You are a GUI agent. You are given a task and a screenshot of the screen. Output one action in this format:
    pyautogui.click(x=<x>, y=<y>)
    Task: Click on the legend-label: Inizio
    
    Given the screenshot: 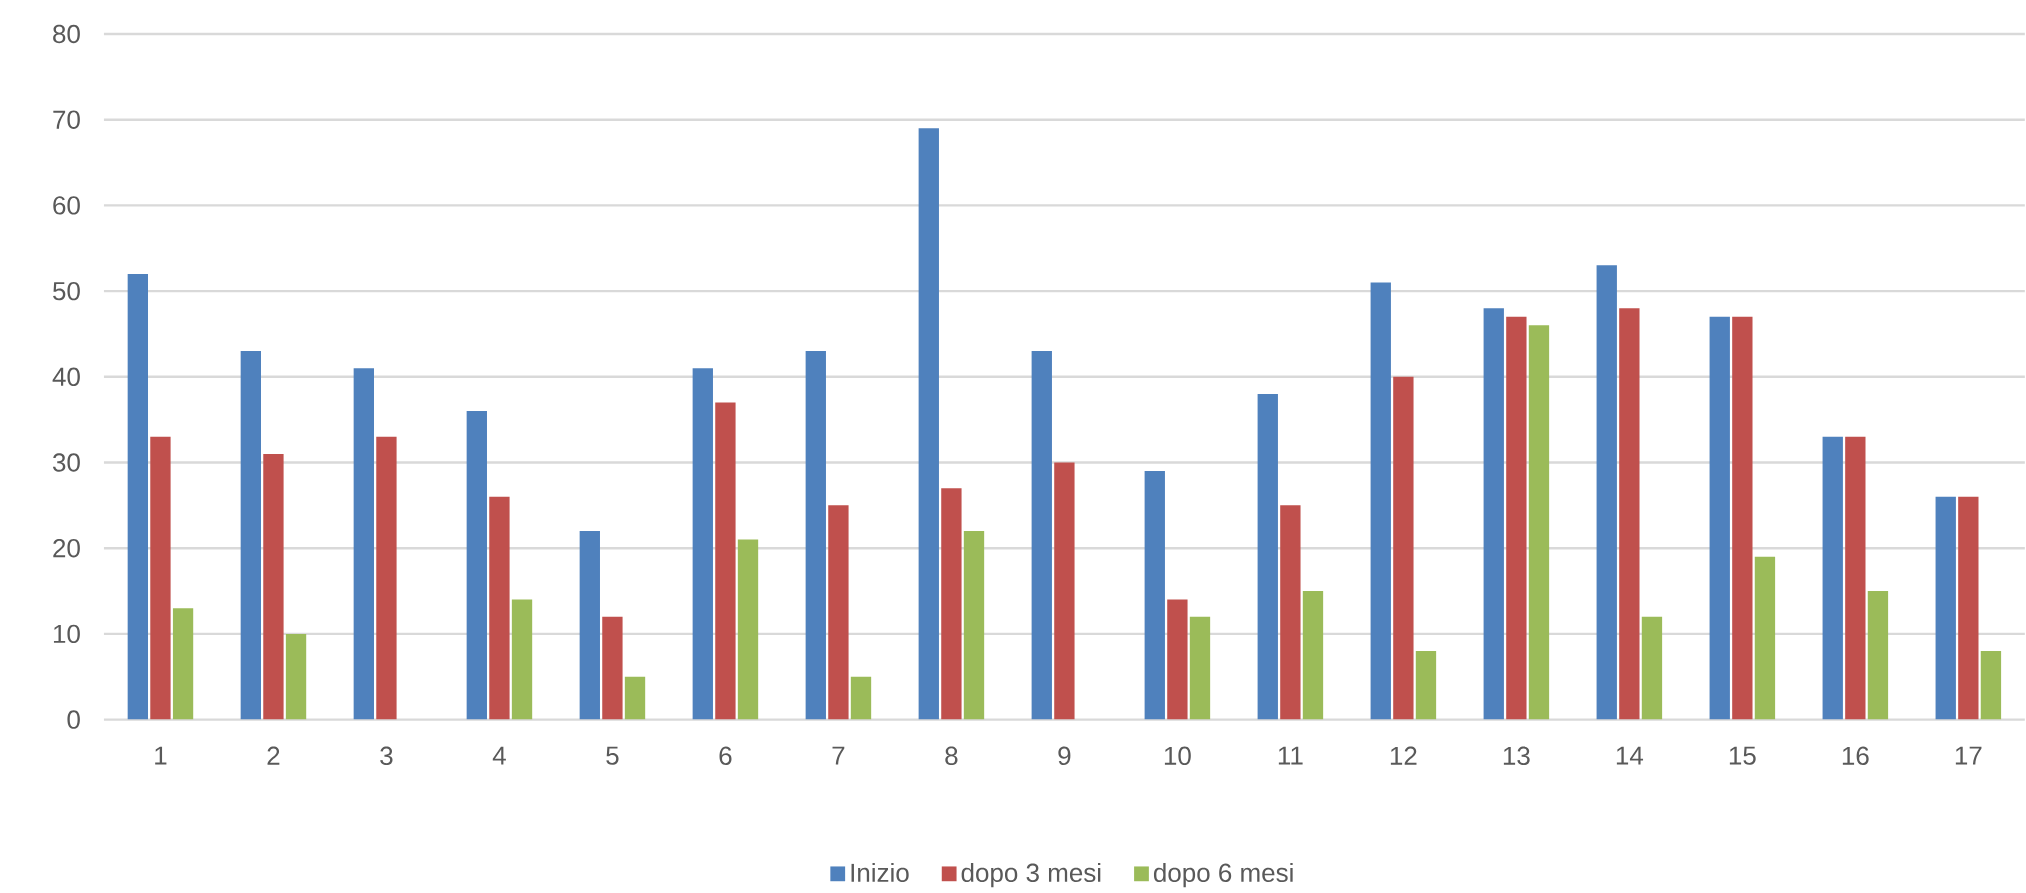 What is the action you would take?
    pyautogui.click(x=880, y=873)
    